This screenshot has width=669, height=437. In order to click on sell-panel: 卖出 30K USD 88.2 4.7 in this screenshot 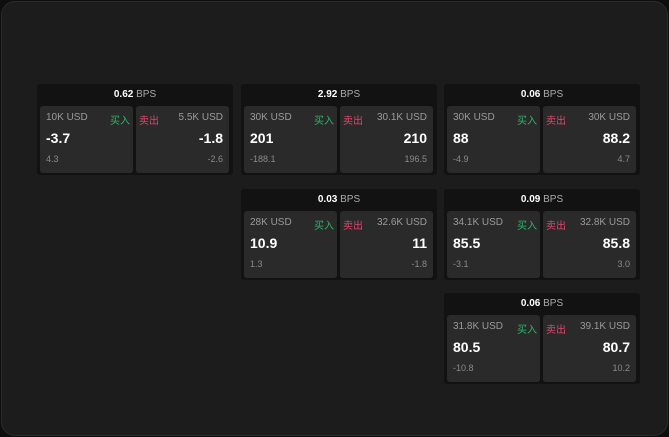, I will do `click(589, 139)`.